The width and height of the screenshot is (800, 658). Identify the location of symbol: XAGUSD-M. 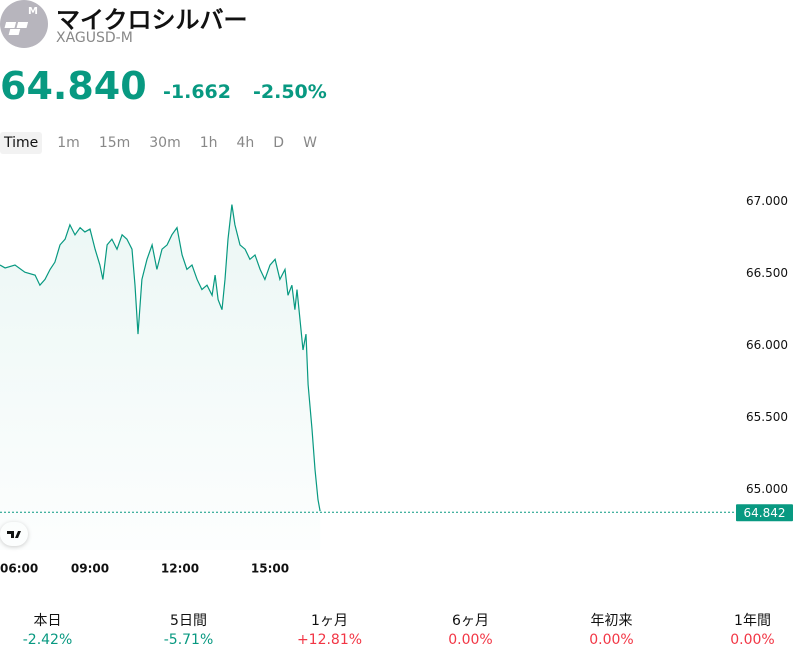
(94, 38).